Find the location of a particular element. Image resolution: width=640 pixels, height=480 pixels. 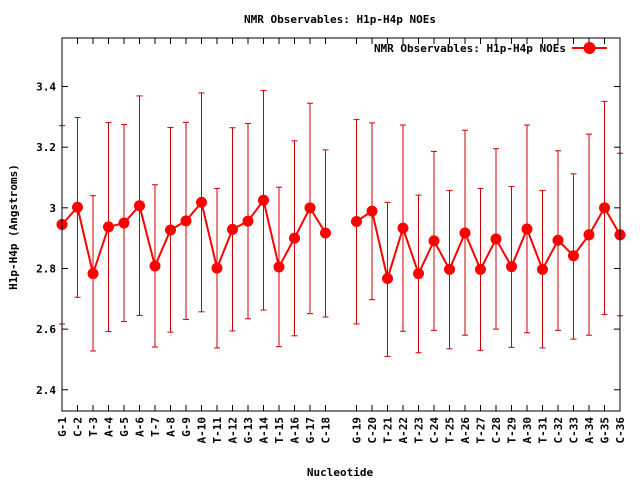

x-tick-label: T-11 is located at coordinates (217, 430).